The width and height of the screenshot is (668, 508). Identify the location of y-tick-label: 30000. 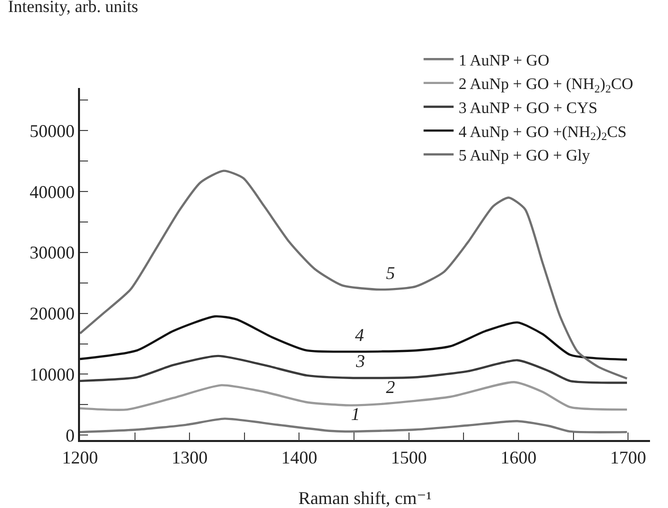
(52, 252).